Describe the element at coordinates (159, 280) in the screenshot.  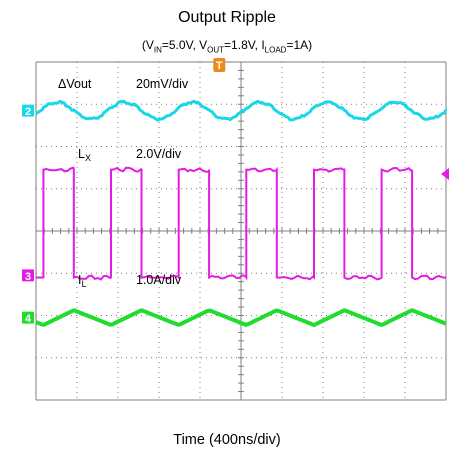
I see `channel-scale-label: 1.0A/div` at that location.